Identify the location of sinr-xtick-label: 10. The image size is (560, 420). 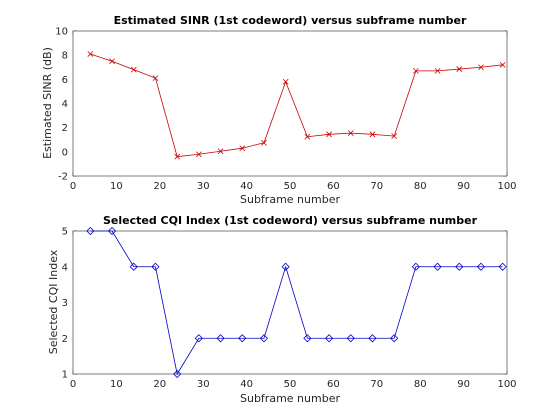
(116, 186).